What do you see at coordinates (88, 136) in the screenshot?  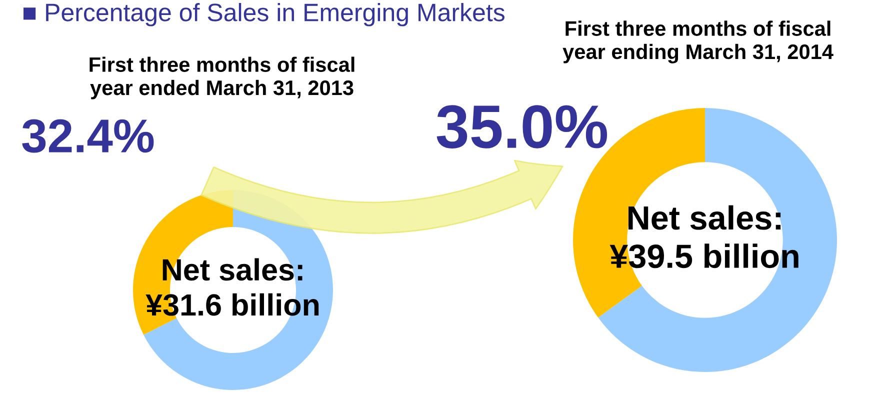 I see `data-label: 32.4%` at bounding box center [88, 136].